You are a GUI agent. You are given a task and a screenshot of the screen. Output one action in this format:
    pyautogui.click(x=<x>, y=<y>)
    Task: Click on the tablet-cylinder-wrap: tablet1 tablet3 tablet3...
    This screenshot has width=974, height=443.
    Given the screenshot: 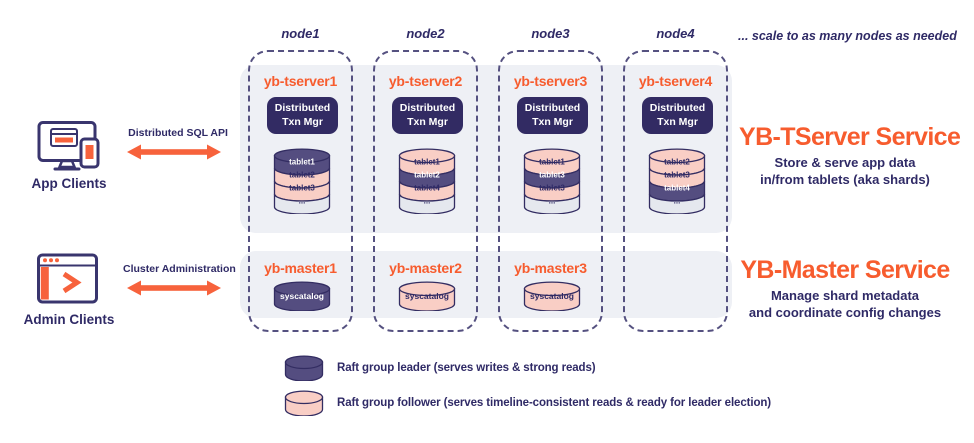 What is the action you would take?
    pyautogui.click(x=552, y=183)
    